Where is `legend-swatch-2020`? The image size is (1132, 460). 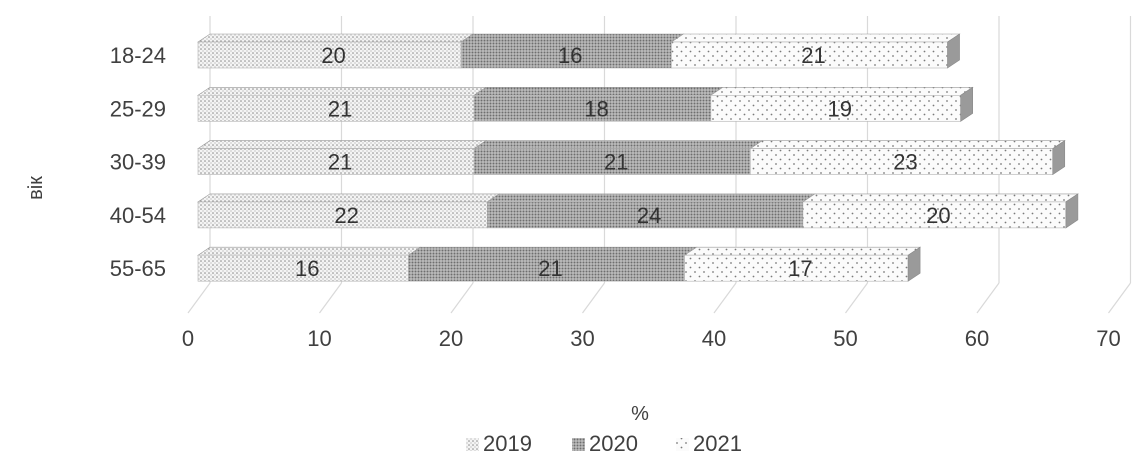
legend-swatch-2020 is located at coordinates (578, 444).